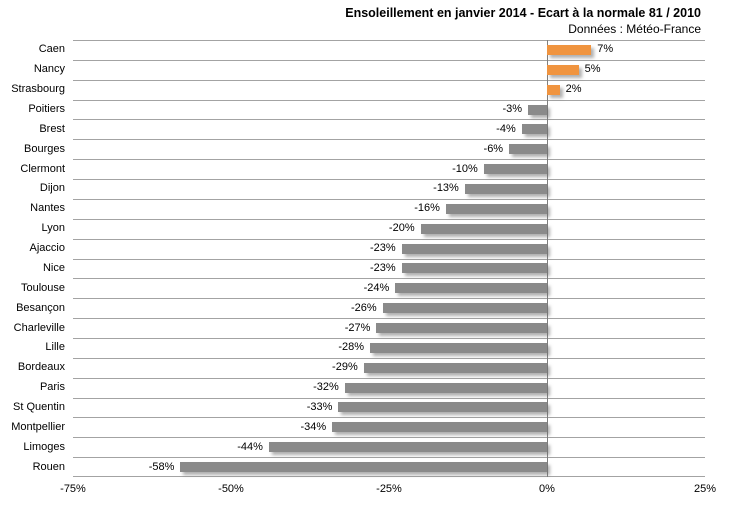 The height and width of the screenshot is (505, 729). What do you see at coordinates (442, 407) in the screenshot?
I see `bar-st-quentin` at bounding box center [442, 407].